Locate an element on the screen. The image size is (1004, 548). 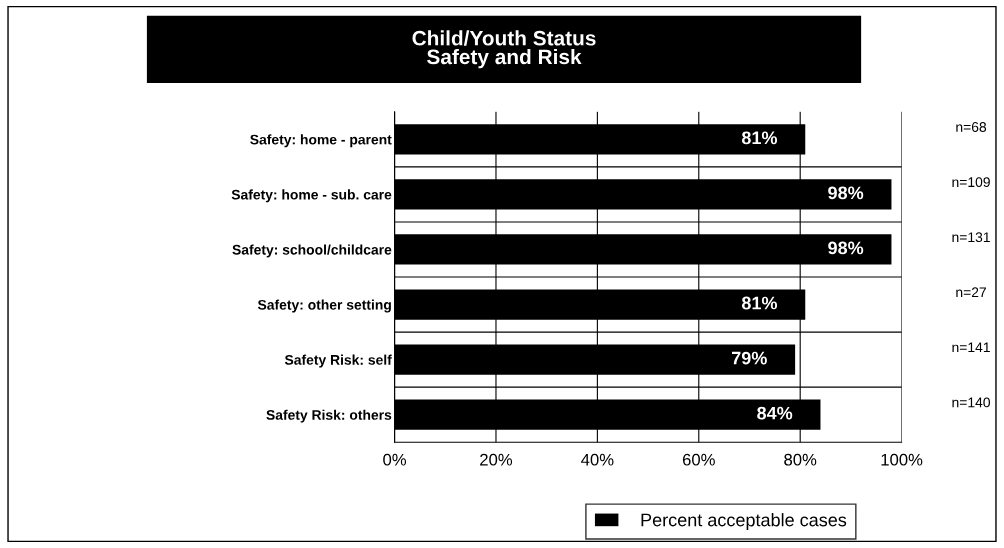
text: n=131 is located at coordinates (971, 237).